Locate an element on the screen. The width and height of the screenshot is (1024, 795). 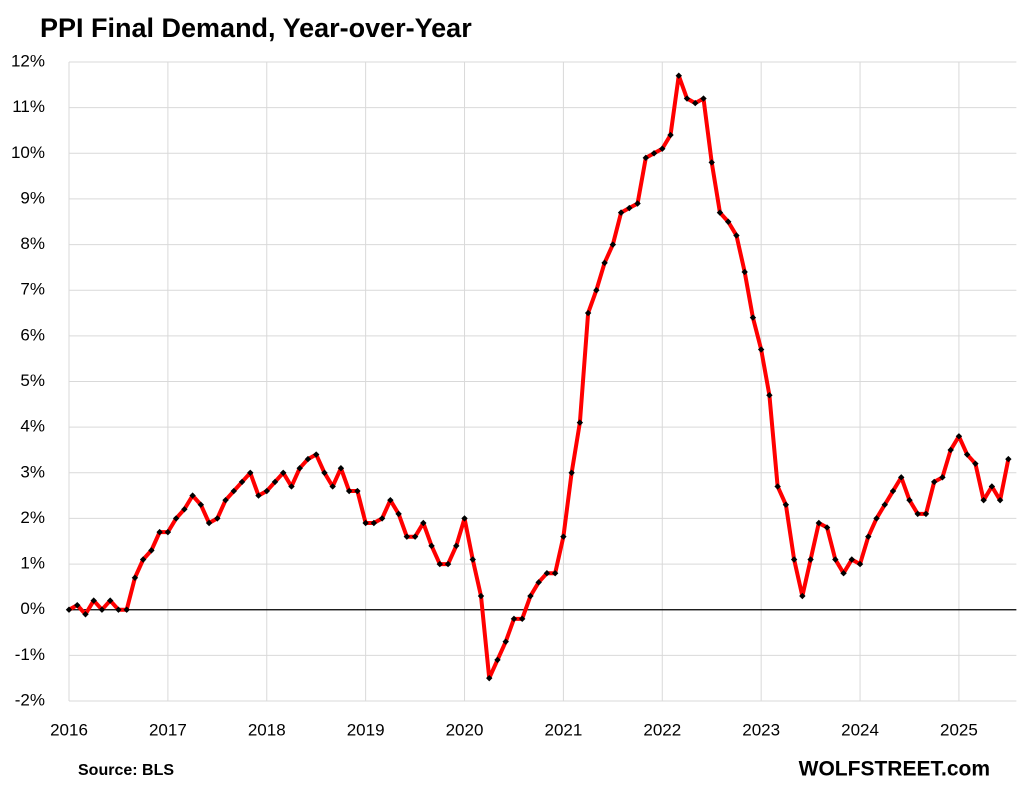
y-tick-label: -1% is located at coordinates (30, 654).